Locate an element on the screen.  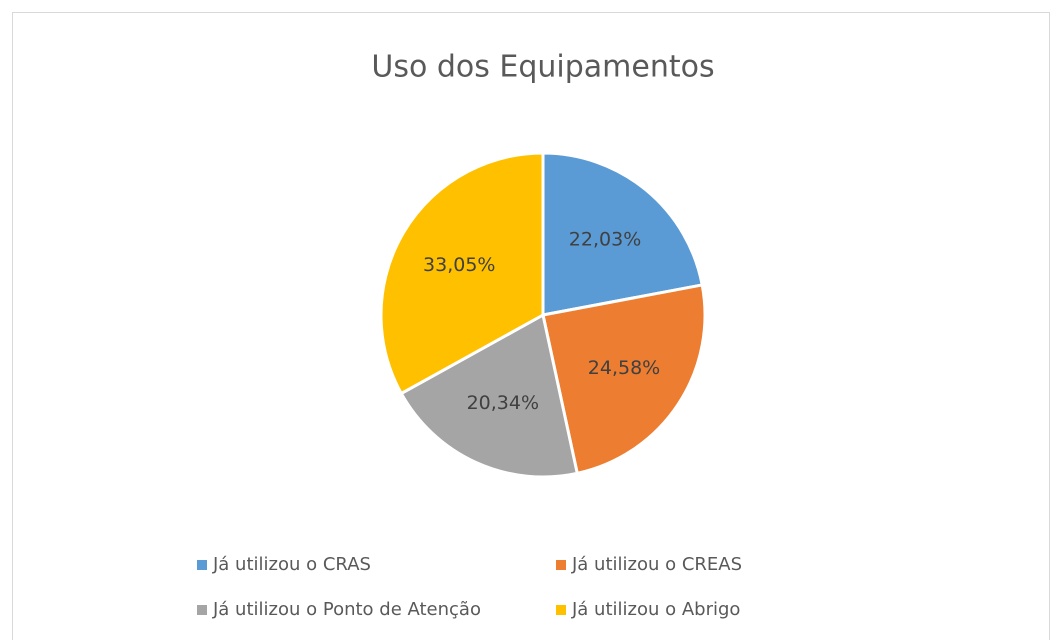
data-label: 22,03% is located at coordinates (605, 240).